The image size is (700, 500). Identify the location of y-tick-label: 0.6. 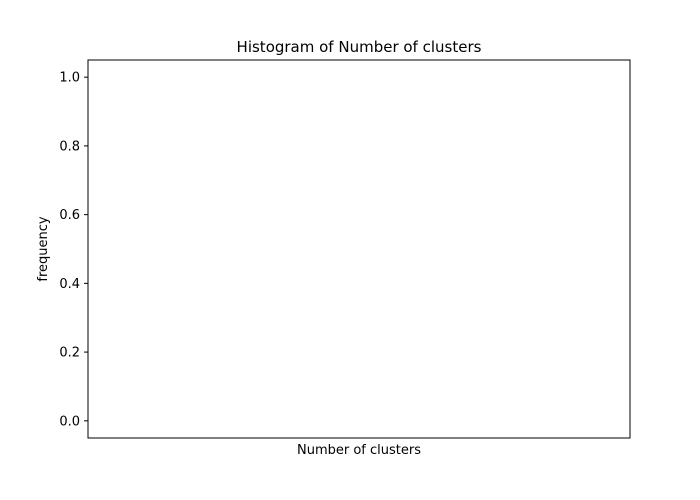
(69, 215).